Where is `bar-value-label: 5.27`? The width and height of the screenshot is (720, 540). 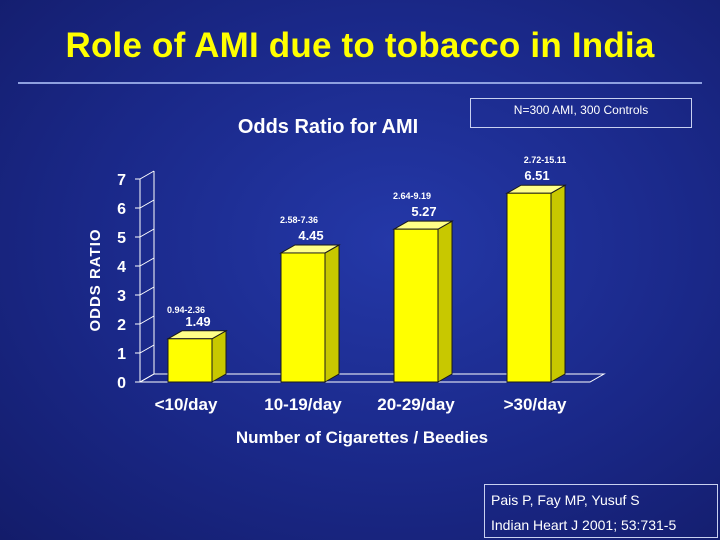
bar-value-label: 5.27 is located at coordinates (423, 211).